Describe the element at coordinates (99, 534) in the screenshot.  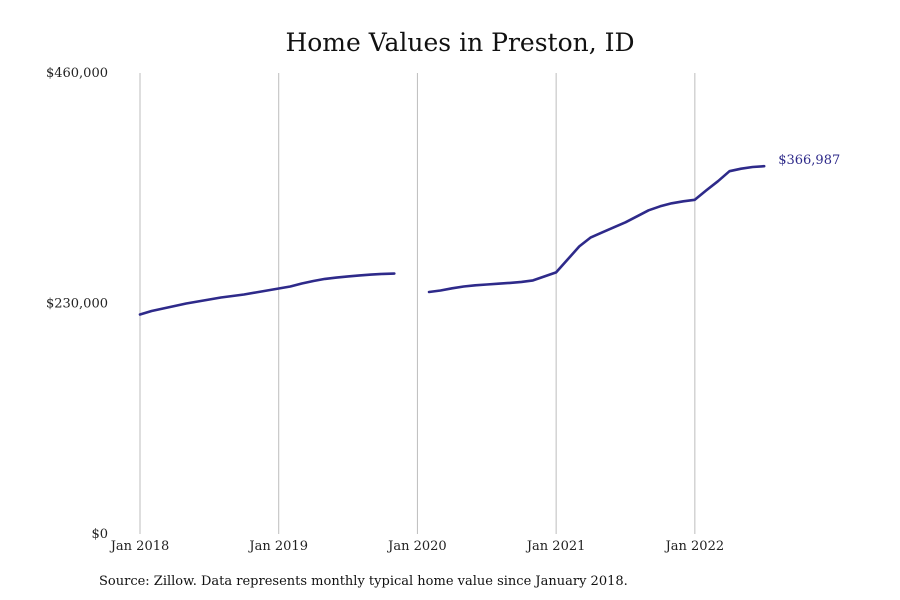
I see `y-tick-label: $0` at that location.